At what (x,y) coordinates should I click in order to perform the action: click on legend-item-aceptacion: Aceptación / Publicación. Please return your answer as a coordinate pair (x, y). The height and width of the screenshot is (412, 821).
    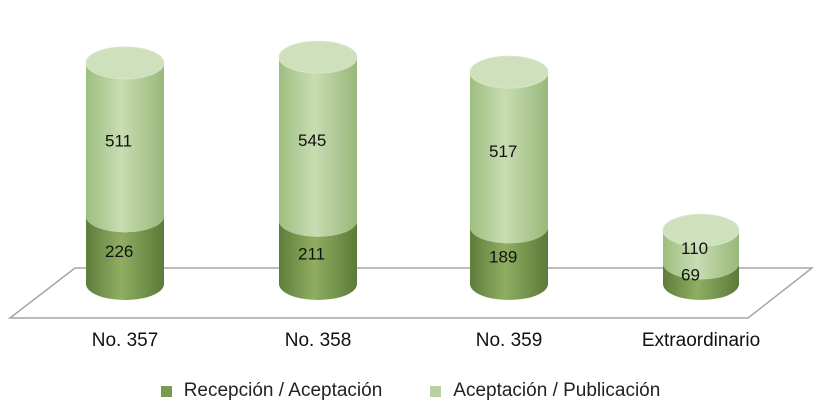
    Looking at the image, I should click on (545, 391).